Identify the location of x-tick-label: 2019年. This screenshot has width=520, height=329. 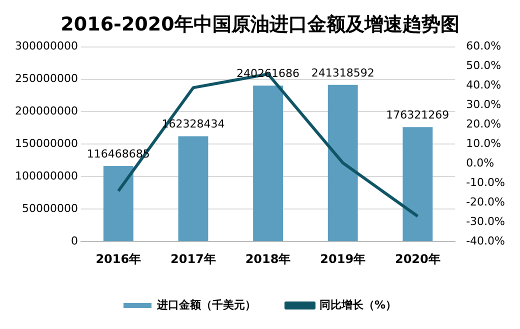
(343, 259).